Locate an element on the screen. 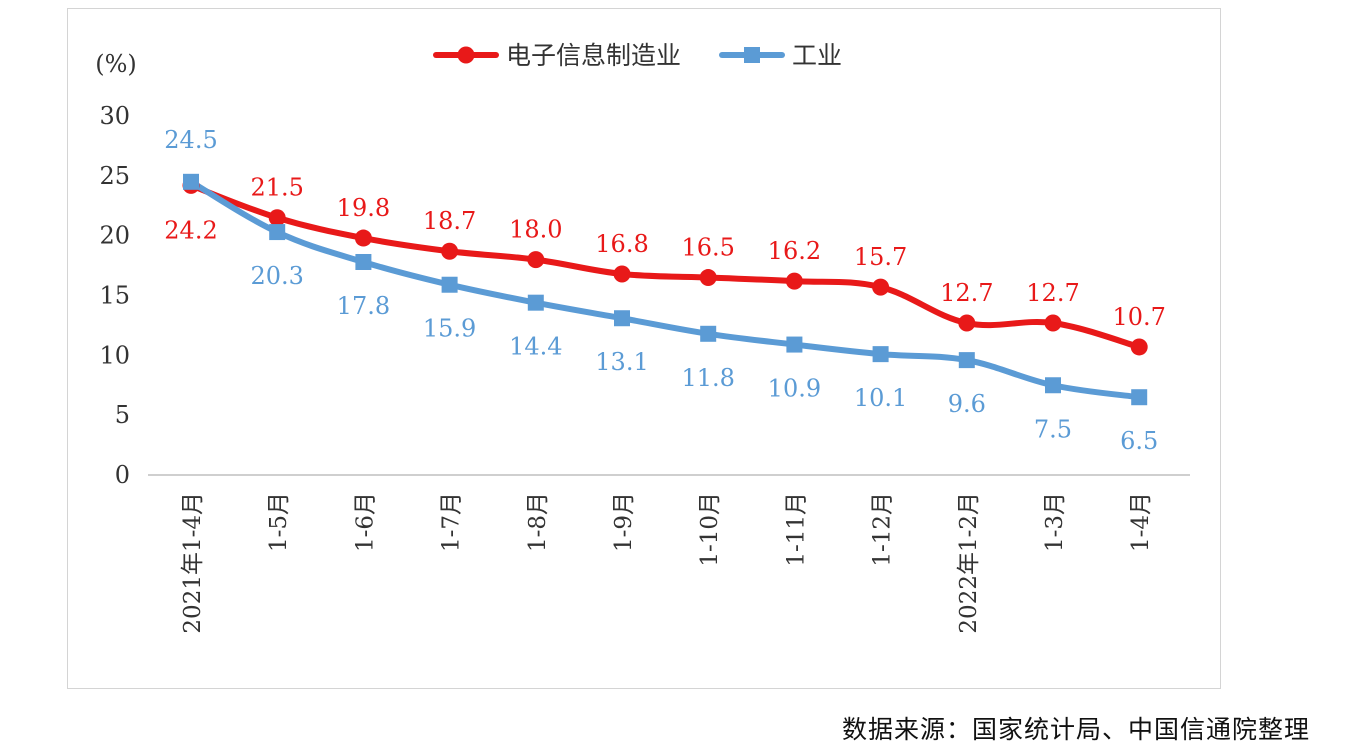  industry-data-label: 17.8 is located at coordinates (363, 306).